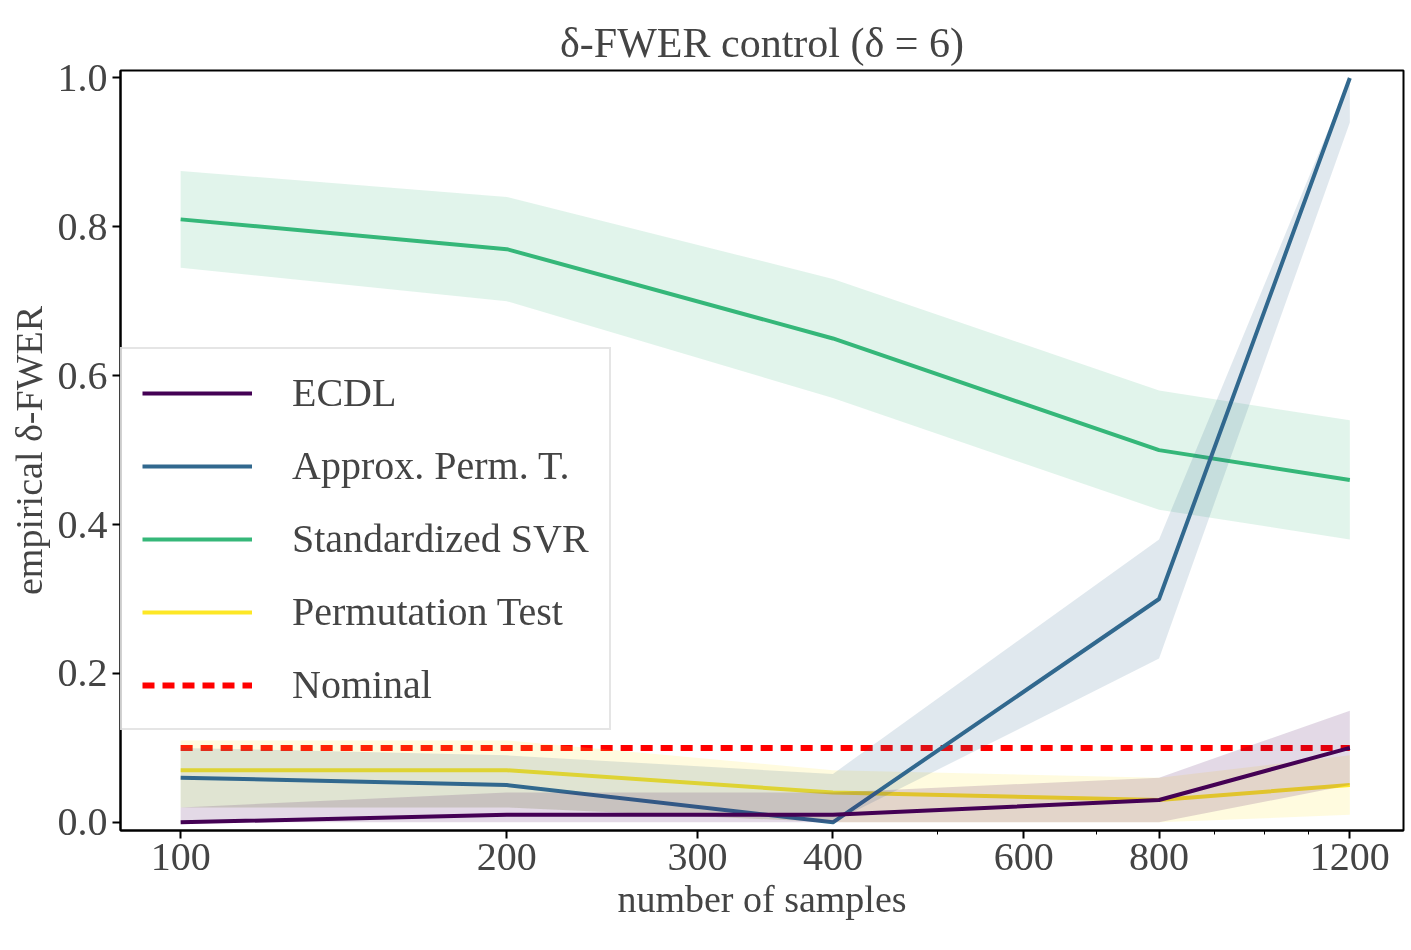 Image resolution: width=1411 pixels, height=950 pixels. Describe the element at coordinates (427, 611) in the screenshot. I see `legend-label: Permutation Test` at that location.